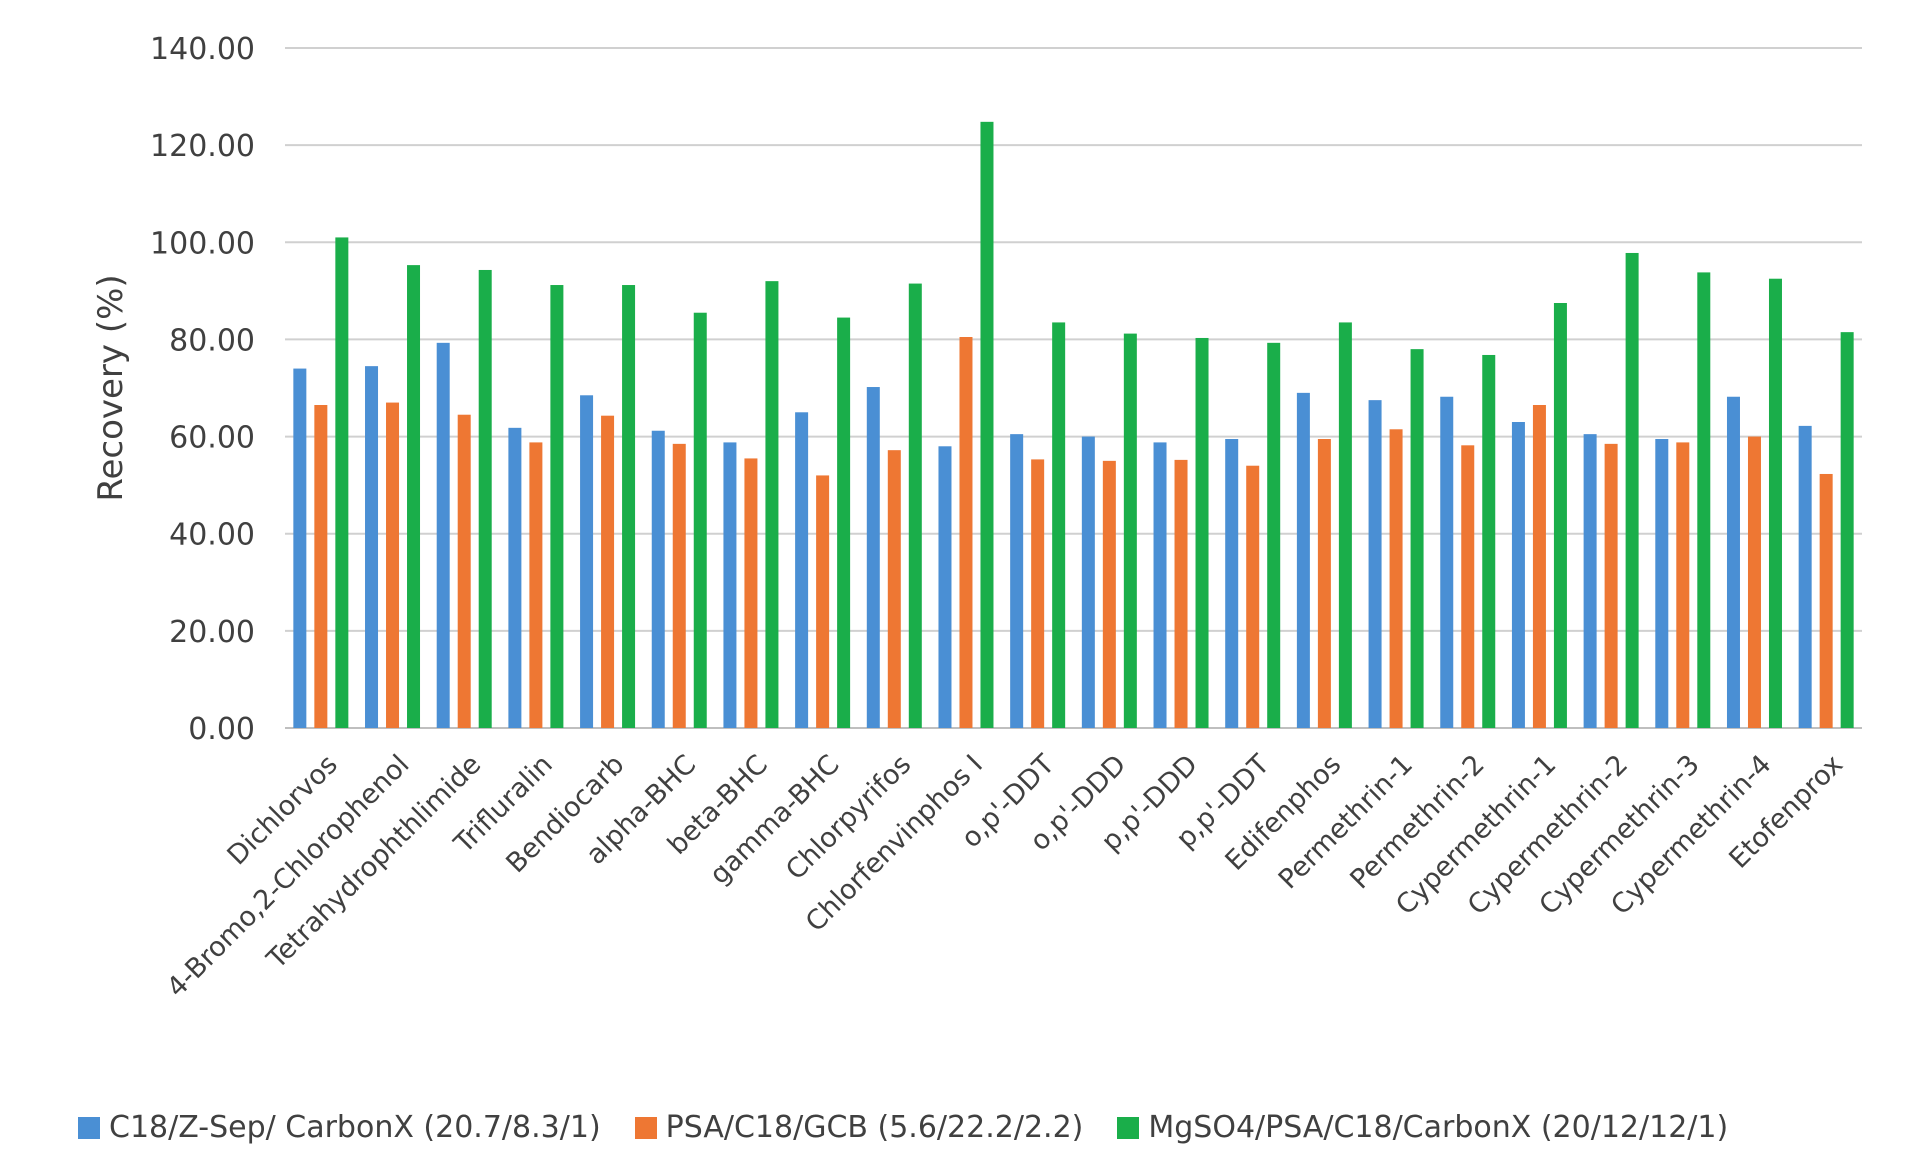 This screenshot has width=1921, height=1152. Describe the element at coordinates (111, 387) in the screenshot. I see `y-axis-label: Recovery (%)` at that location.